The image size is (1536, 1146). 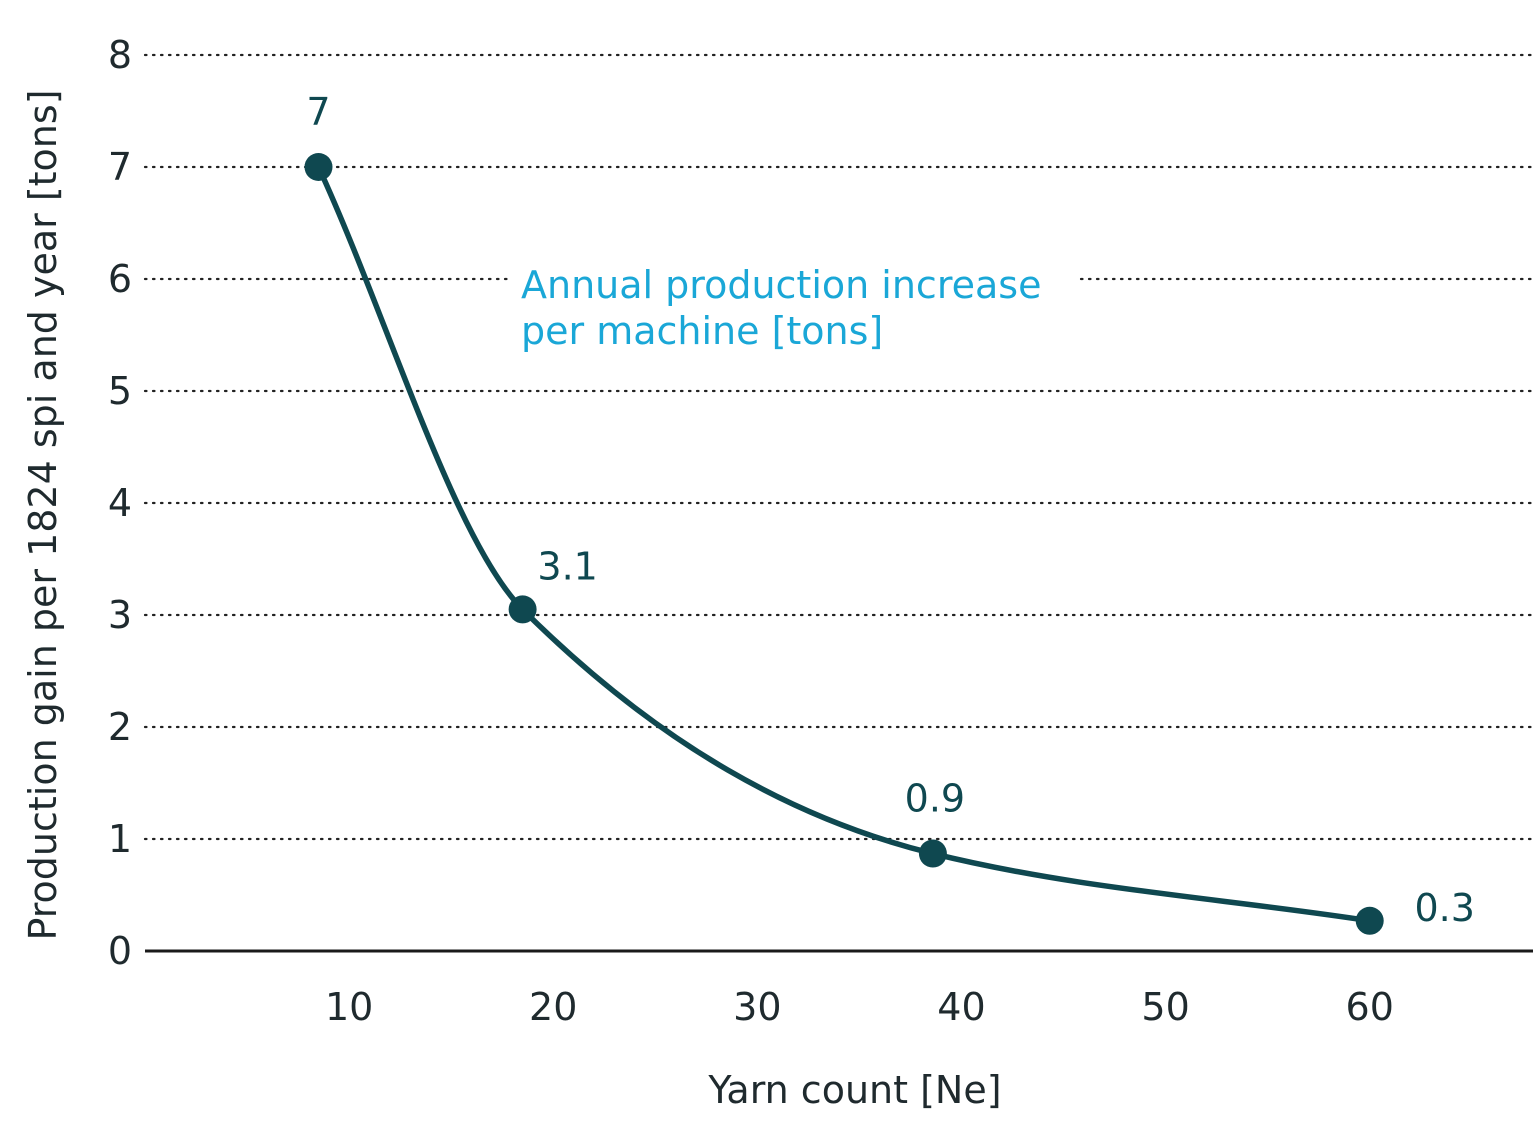 I want to click on y-tick-label: 1, so click(x=120, y=839).